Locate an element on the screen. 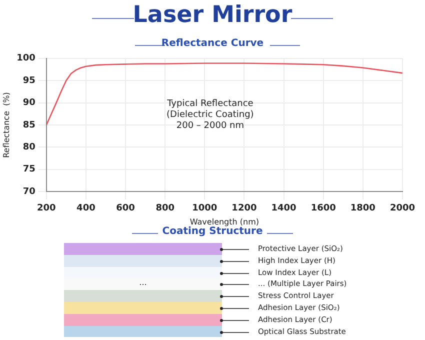 Image resolution: width=425 pixels, height=340 pixels. x-tick-label: 1800 is located at coordinates (363, 208).